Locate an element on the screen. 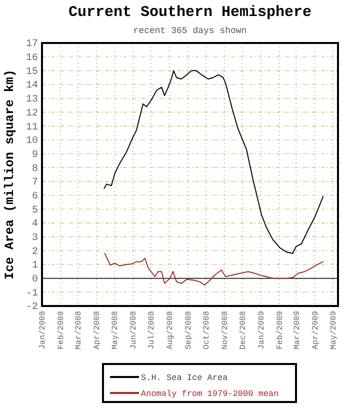  y-tick-label: 7 is located at coordinates (35, 183).